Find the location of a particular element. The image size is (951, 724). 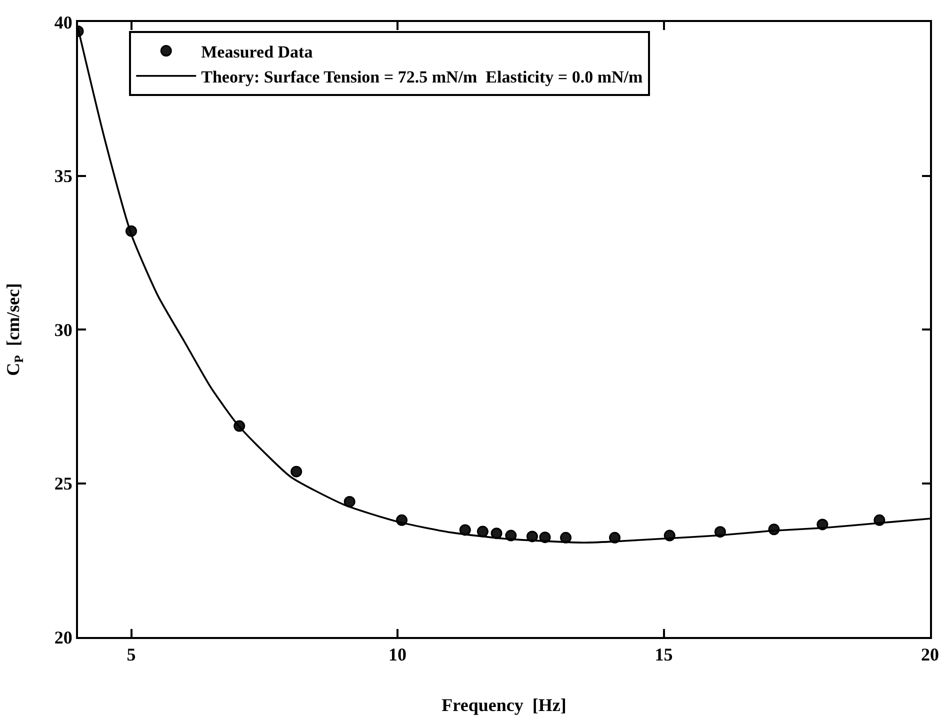

x-tick-label: 20 is located at coordinates (930, 654).